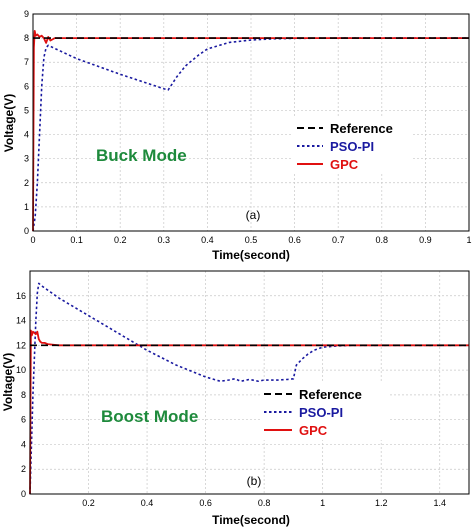  I want to click on mode-annotation-b: Boost Mode, so click(149, 416).